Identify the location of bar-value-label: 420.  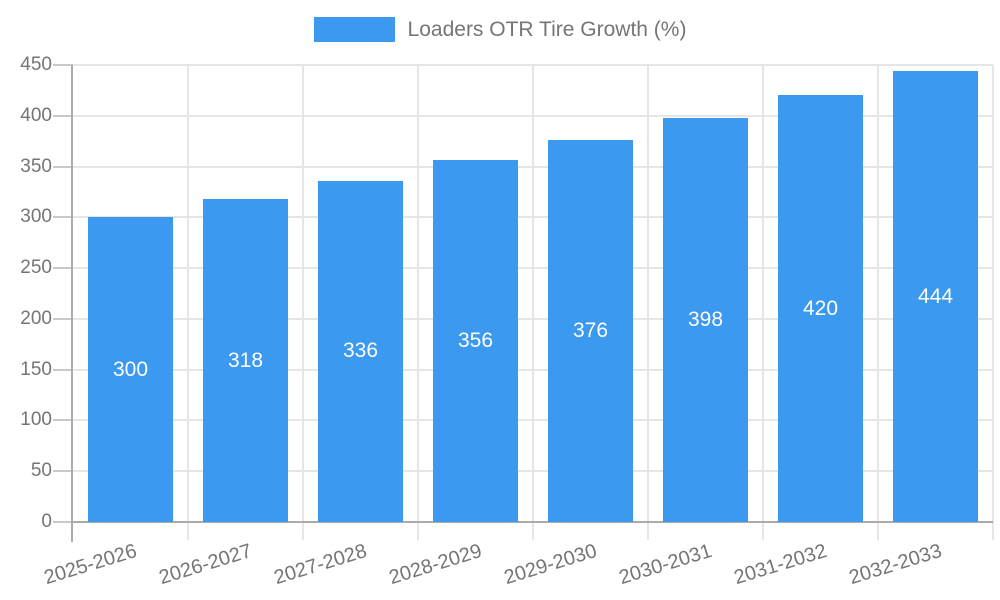
(820, 308).